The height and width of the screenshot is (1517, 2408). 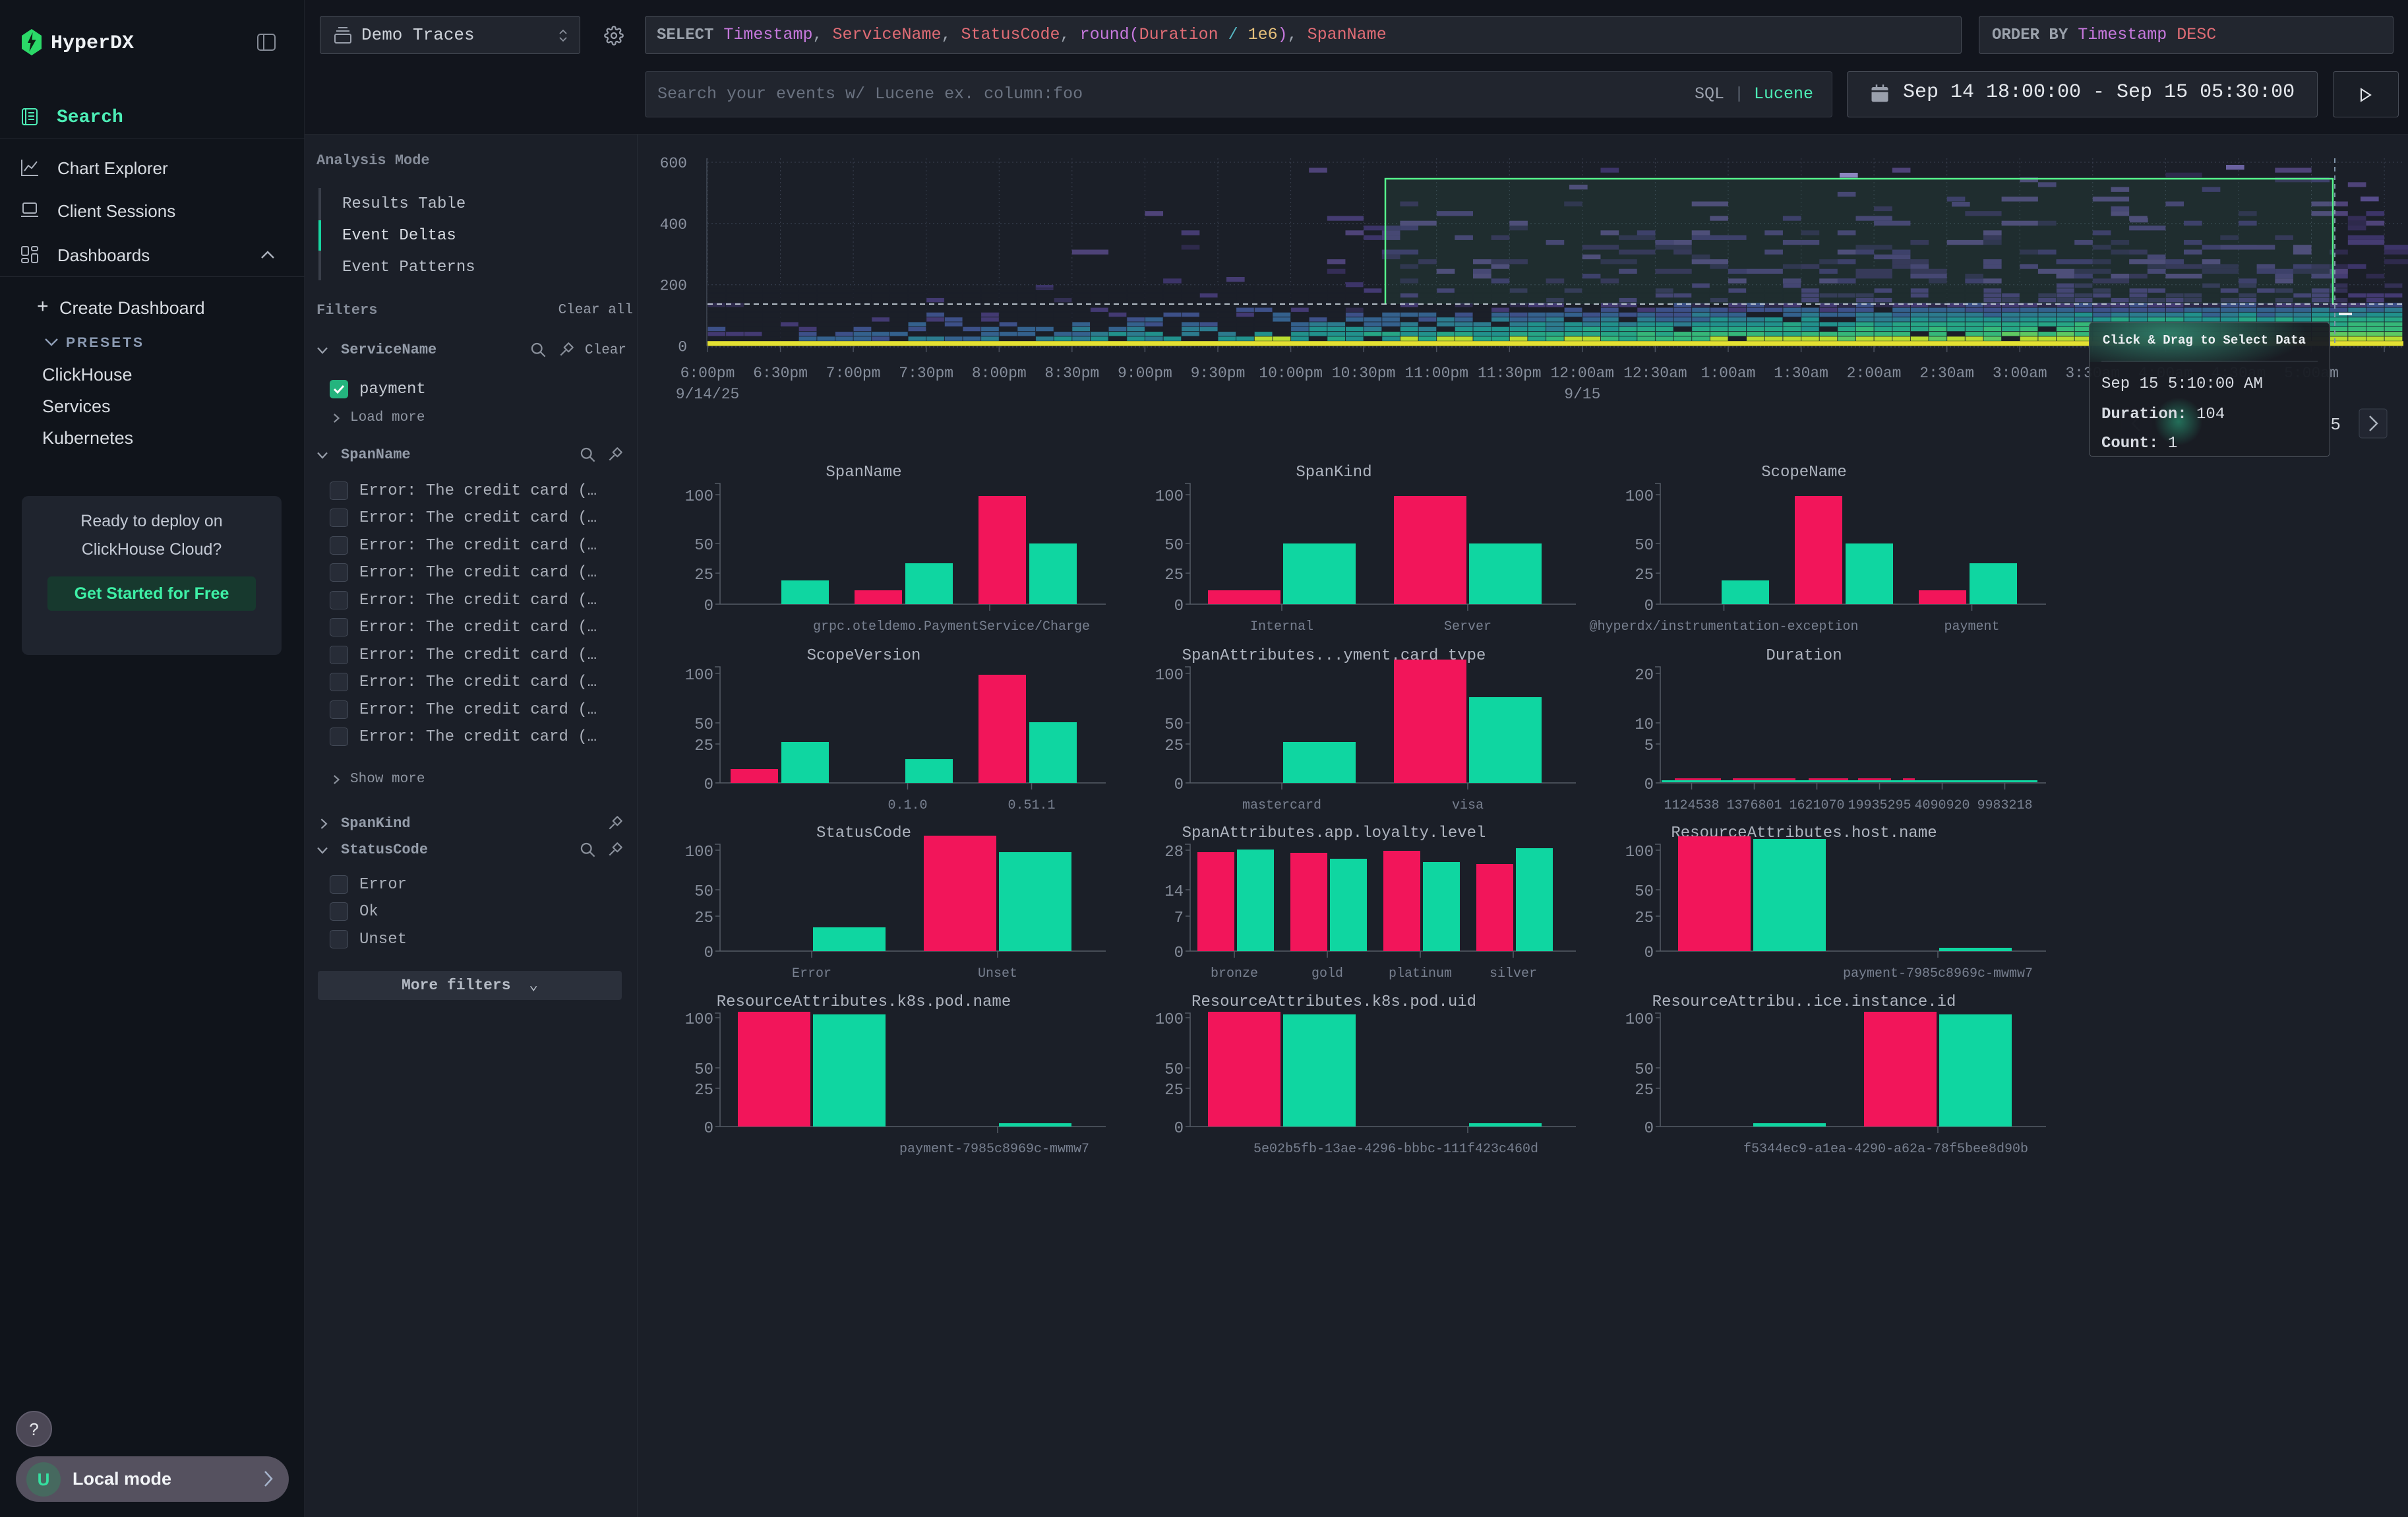 What do you see at coordinates (1218, 373) in the screenshot?
I see `svg-text: 9:30pm` at bounding box center [1218, 373].